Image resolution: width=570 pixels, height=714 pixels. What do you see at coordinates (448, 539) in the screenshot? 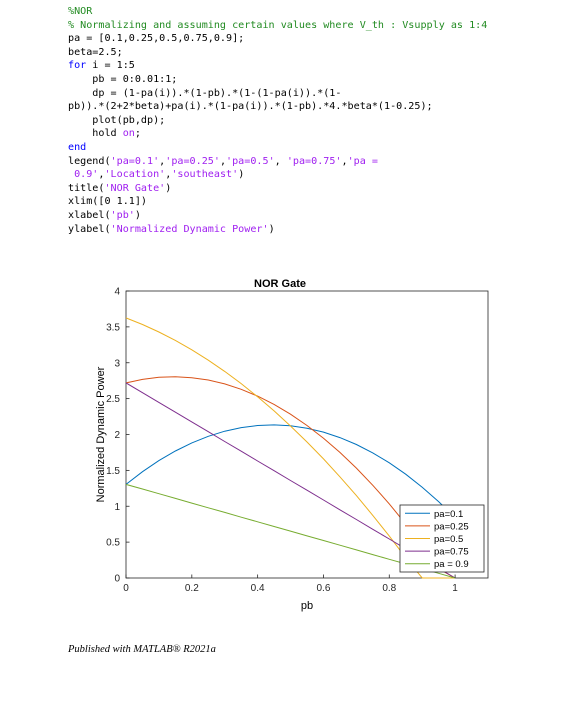
I see `legend-entry: pa=0.5` at bounding box center [448, 539].